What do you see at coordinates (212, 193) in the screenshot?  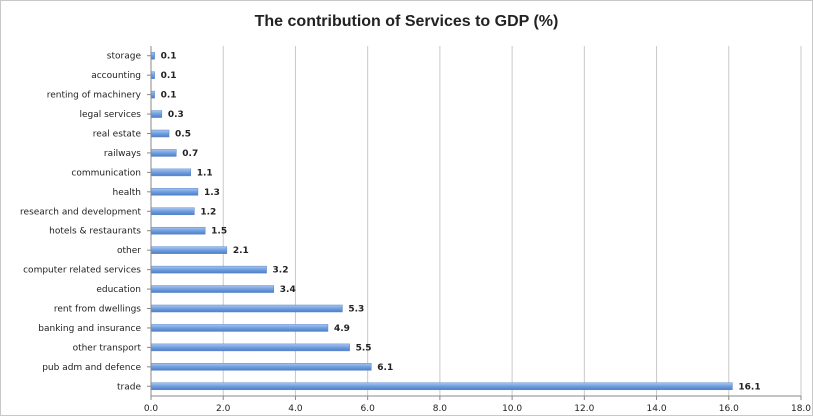 I see `data-label: 1.3` at bounding box center [212, 193].